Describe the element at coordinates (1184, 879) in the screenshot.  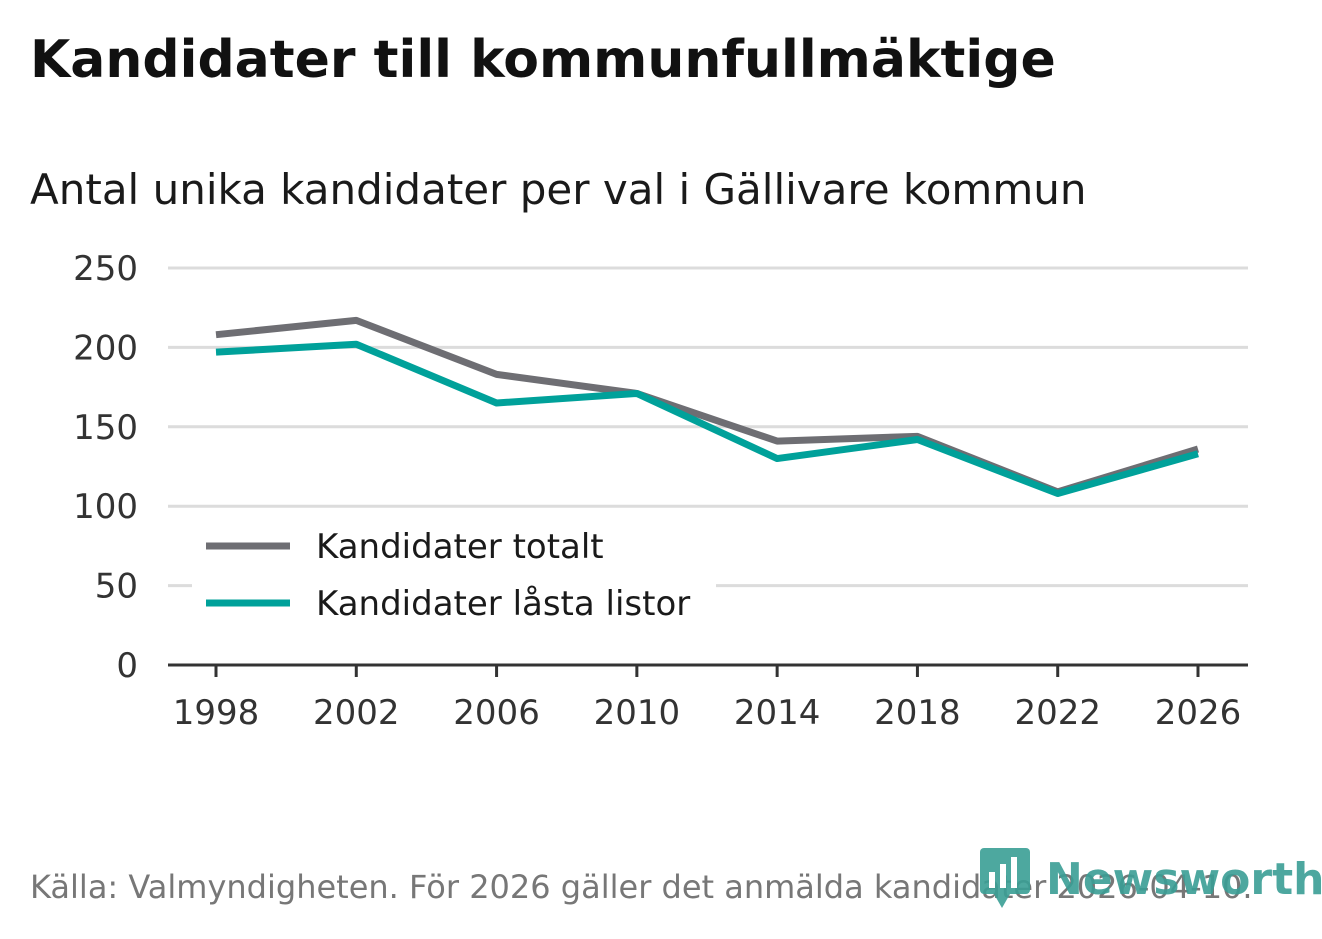
I see `brand-name: Newsworthy` at that location.